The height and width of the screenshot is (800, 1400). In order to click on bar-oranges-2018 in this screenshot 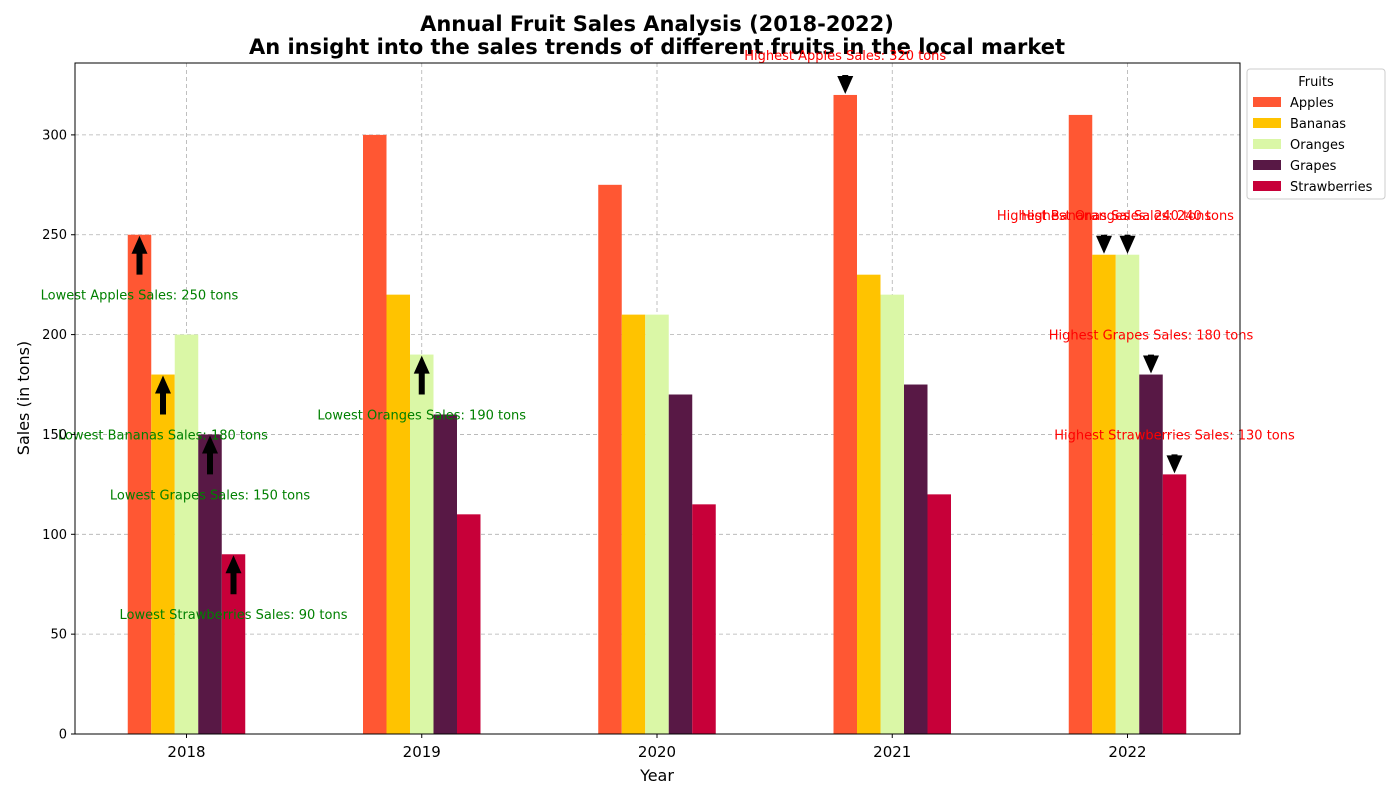, I will do `click(186, 534)`.